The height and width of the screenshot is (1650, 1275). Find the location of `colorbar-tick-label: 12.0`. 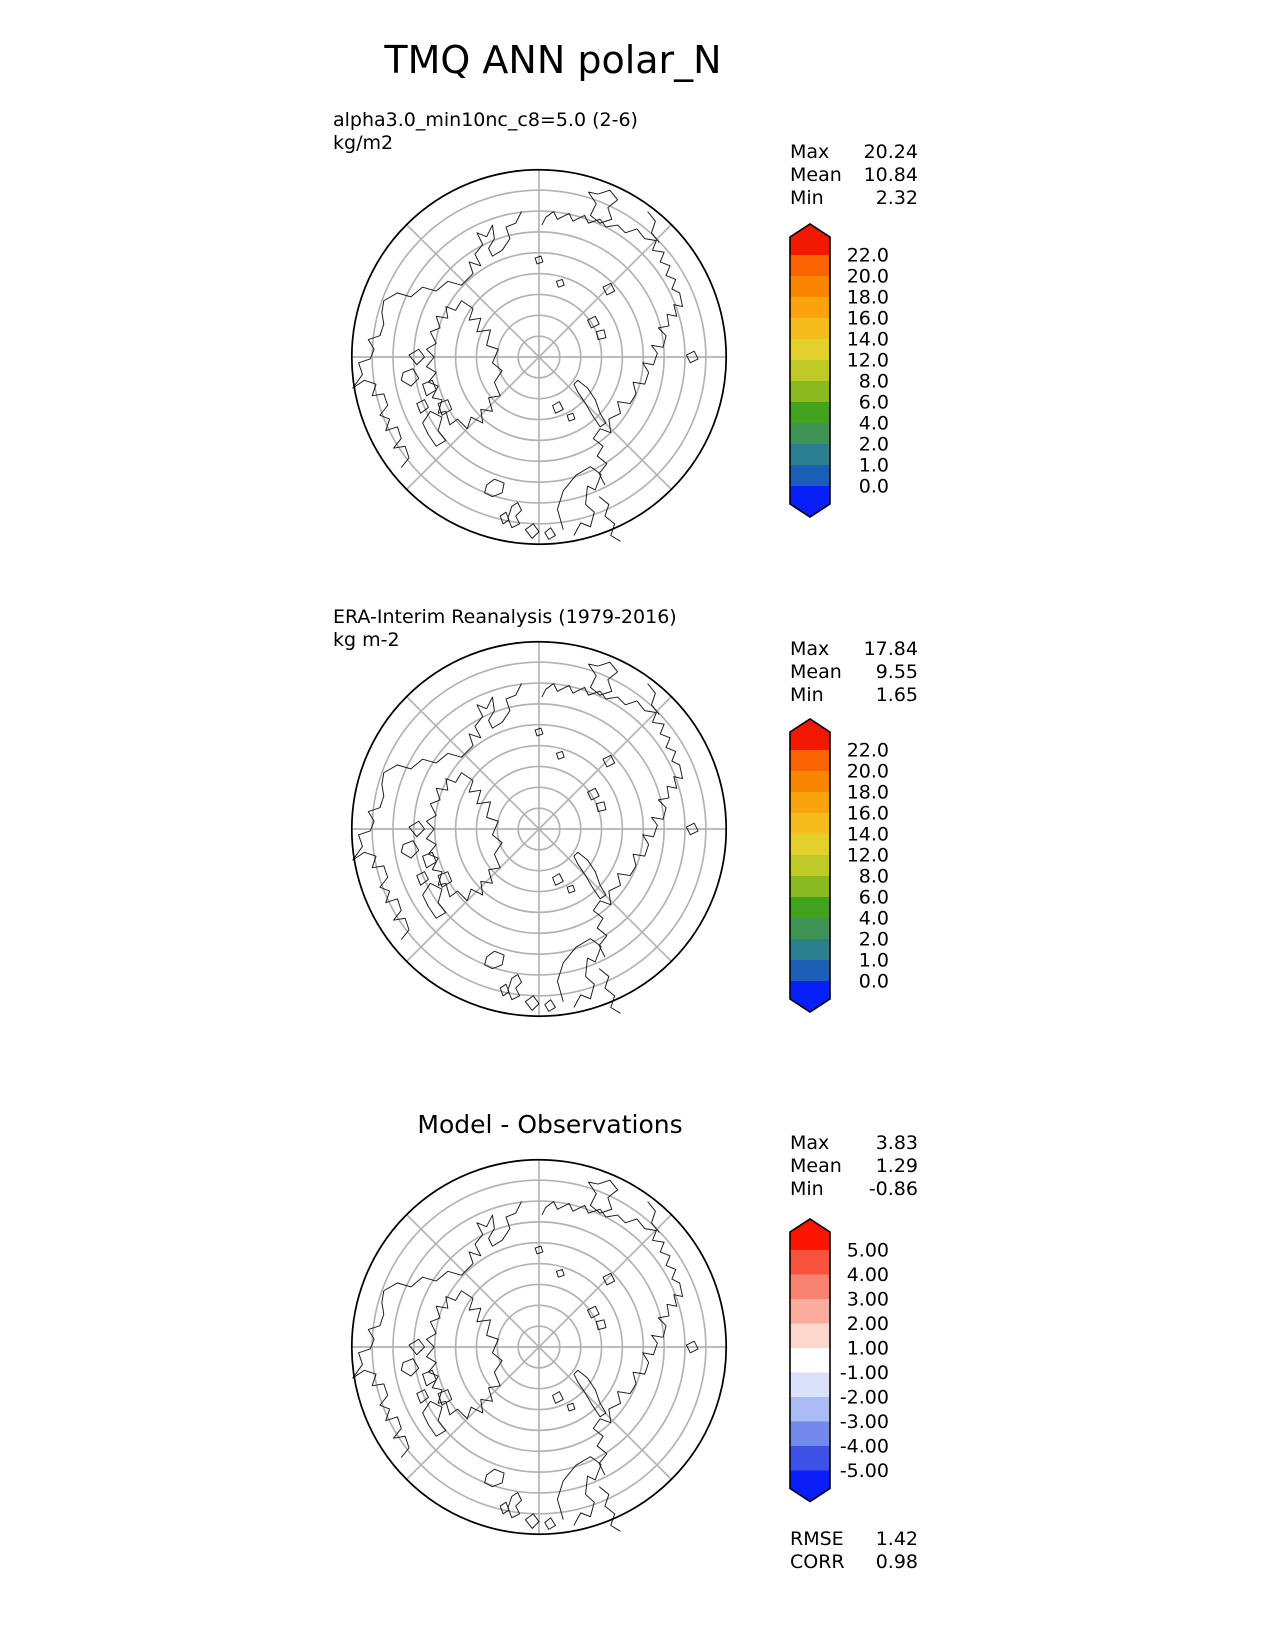

colorbar-tick-label: 12.0 is located at coordinates (868, 361).